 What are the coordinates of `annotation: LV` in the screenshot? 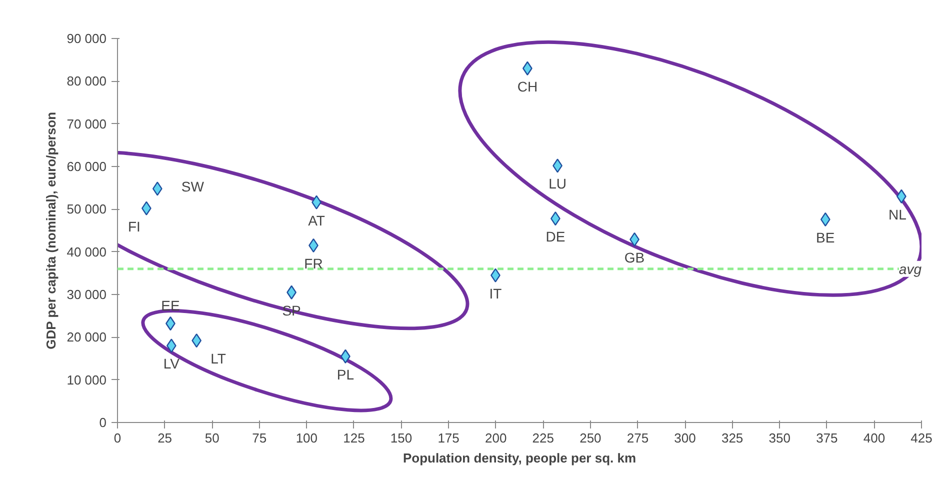 It's located at (171, 364).